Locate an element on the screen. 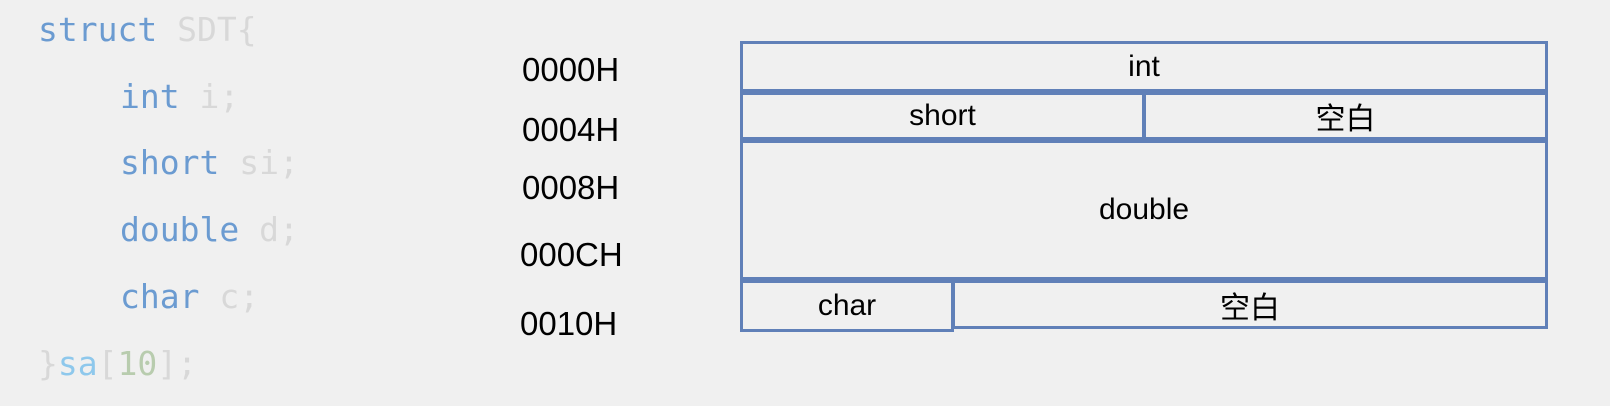 This screenshot has width=1610, height=406. struct-name: SDT{ is located at coordinates (217, 29).